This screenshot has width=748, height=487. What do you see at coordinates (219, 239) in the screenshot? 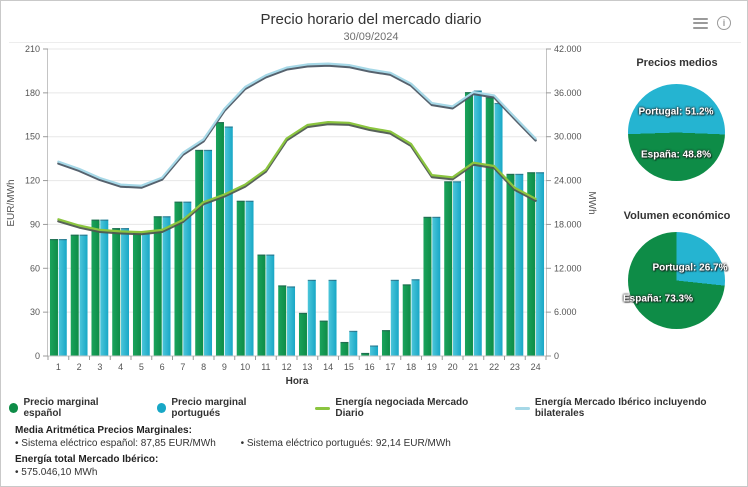
I see `bar-es-h9` at bounding box center [219, 239].